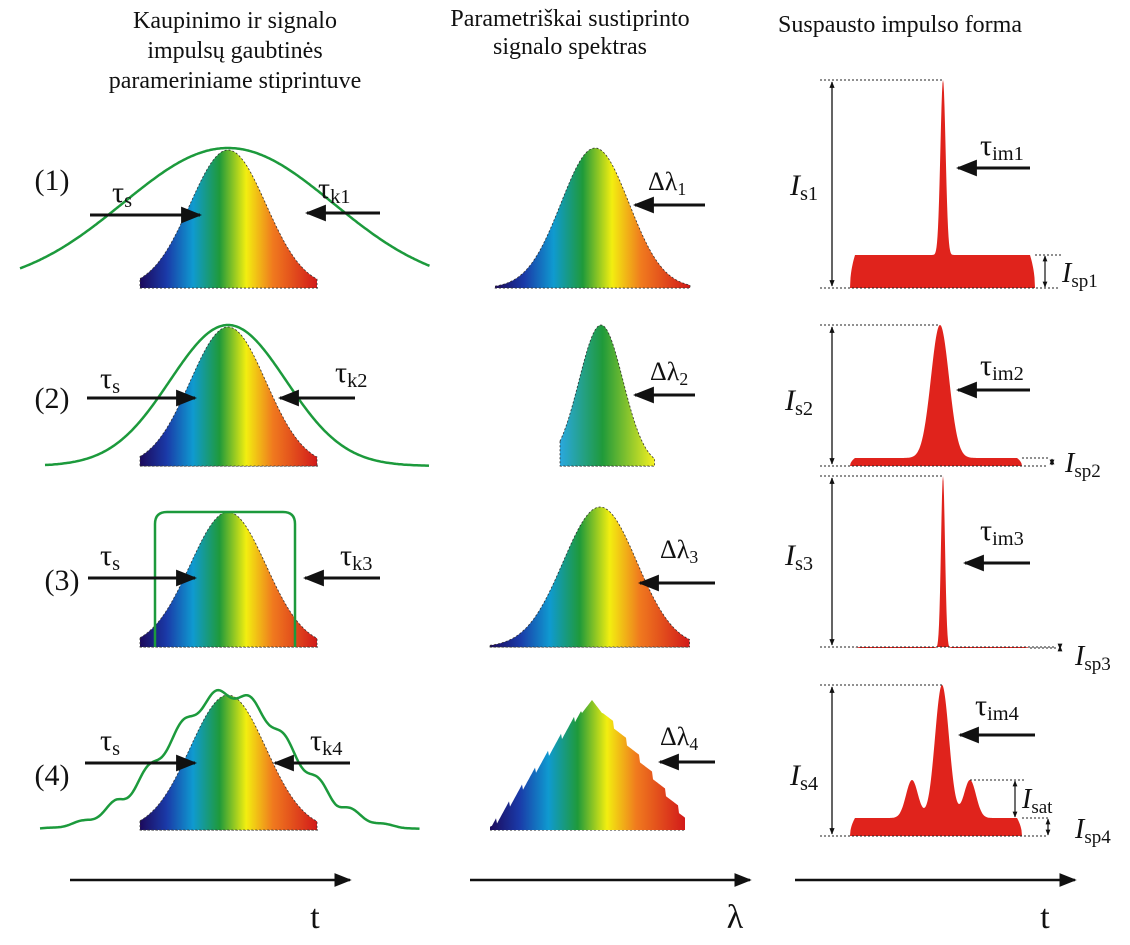 The height and width of the screenshot is (945, 1130). What do you see at coordinates (809, 784) in the screenshot?
I see `I-s-sub: s4` at bounding box center [809, 784].